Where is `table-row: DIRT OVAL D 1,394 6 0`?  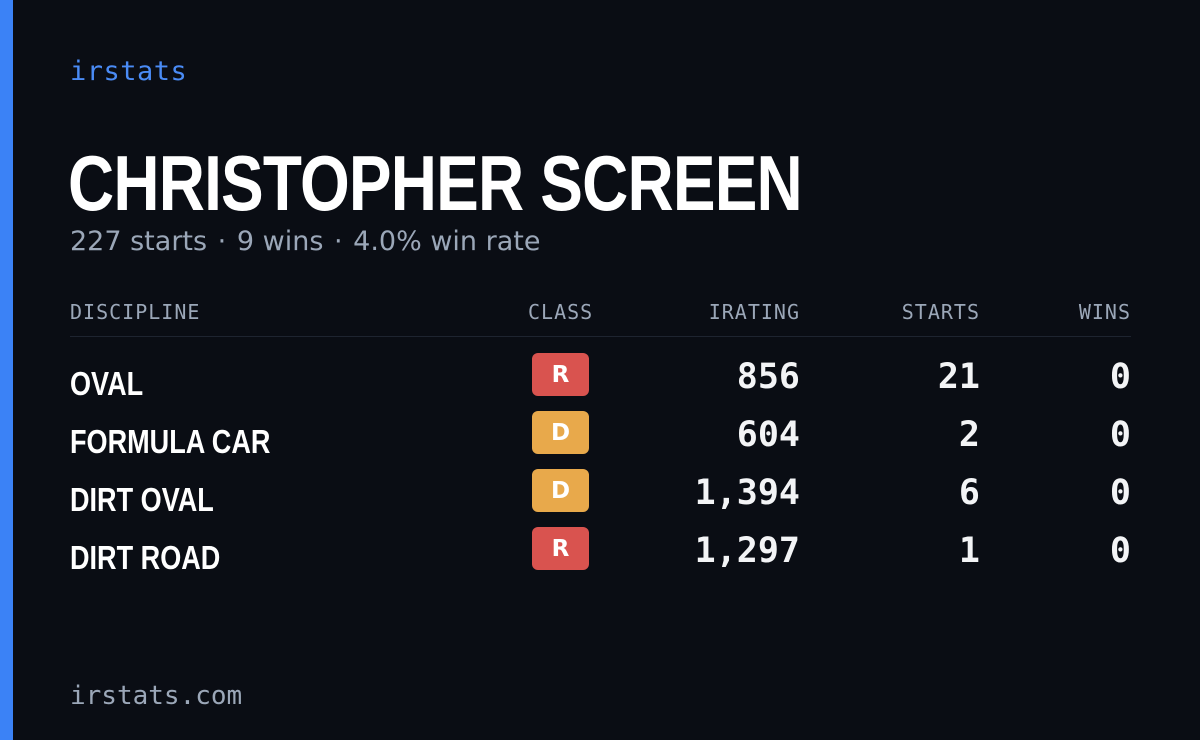 table-row: DIRT OVAL D 1,394 6 0 is located at coordinates (600, 498).